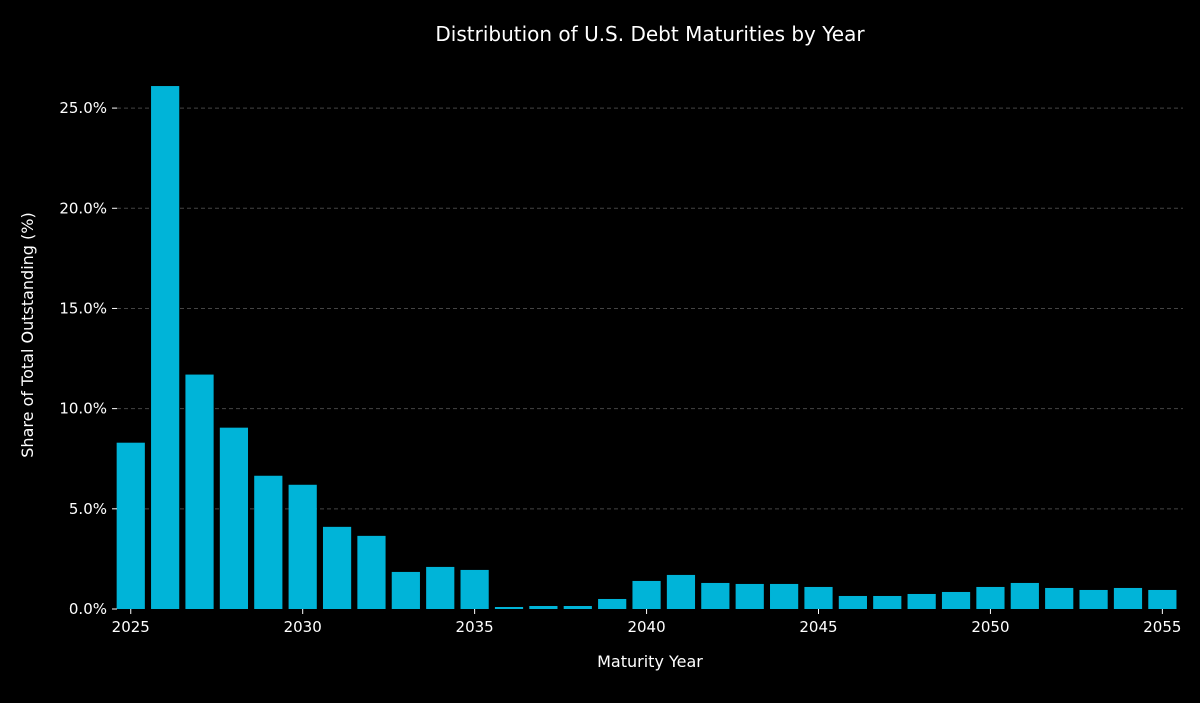 This screenshot has height=703, width=1200. What do you see at coordinates (199, 491) in the screenshot?
I see `bar-2027` at bounding box center [199, 491].